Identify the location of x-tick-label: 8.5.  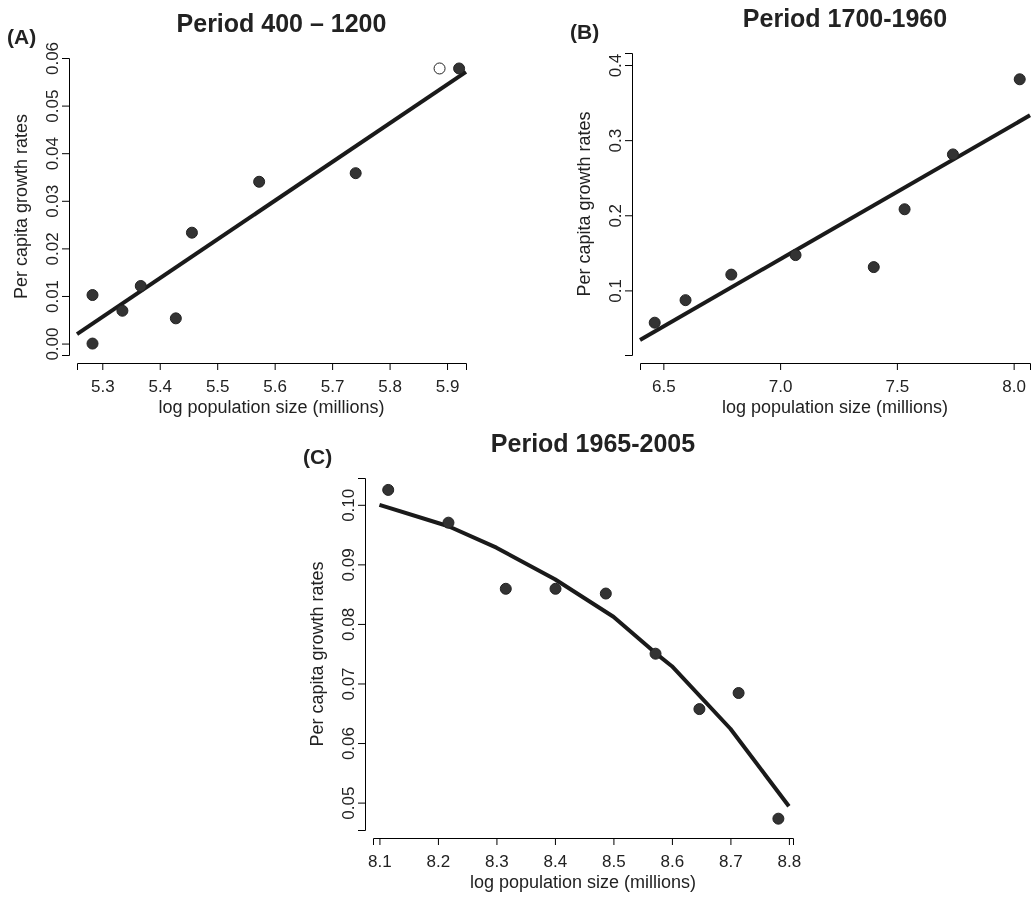
(614, 861).